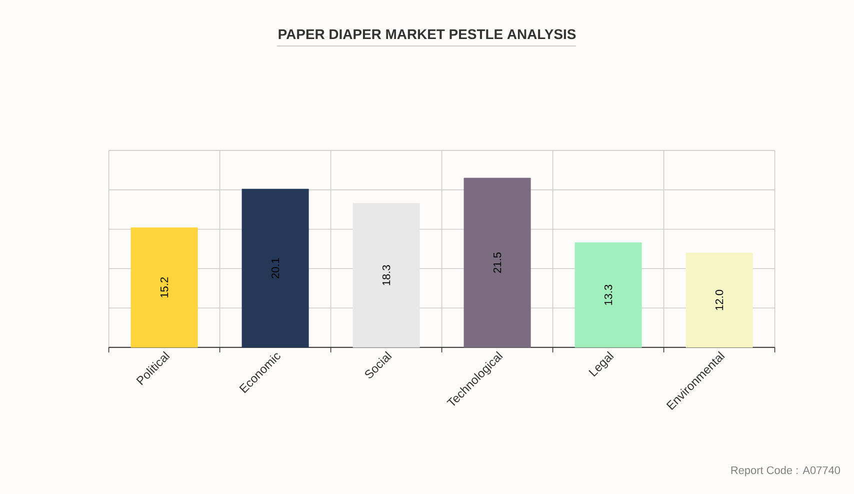  I want to click on data-label: 20.1, so click(275, 268).